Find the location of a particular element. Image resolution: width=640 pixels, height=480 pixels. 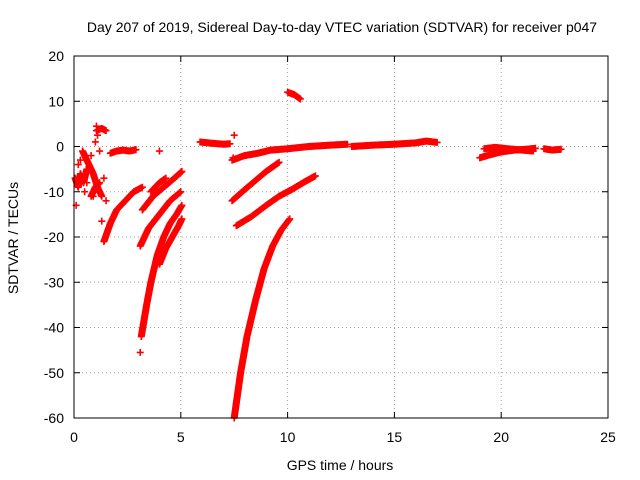

y-tick-label: 0 is located at coordinates (60, 147).